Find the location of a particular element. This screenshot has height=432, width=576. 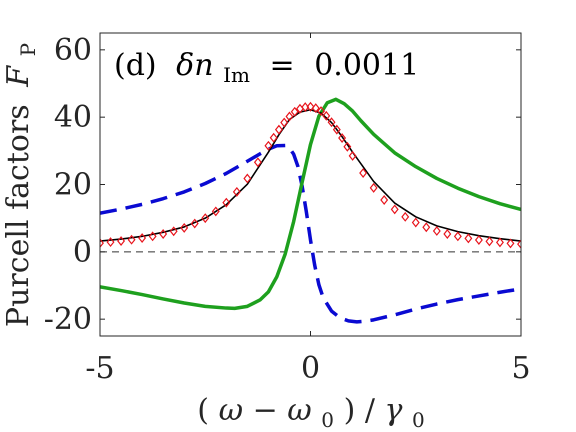

x-label-minus: − is located at coordinates (270, 410).